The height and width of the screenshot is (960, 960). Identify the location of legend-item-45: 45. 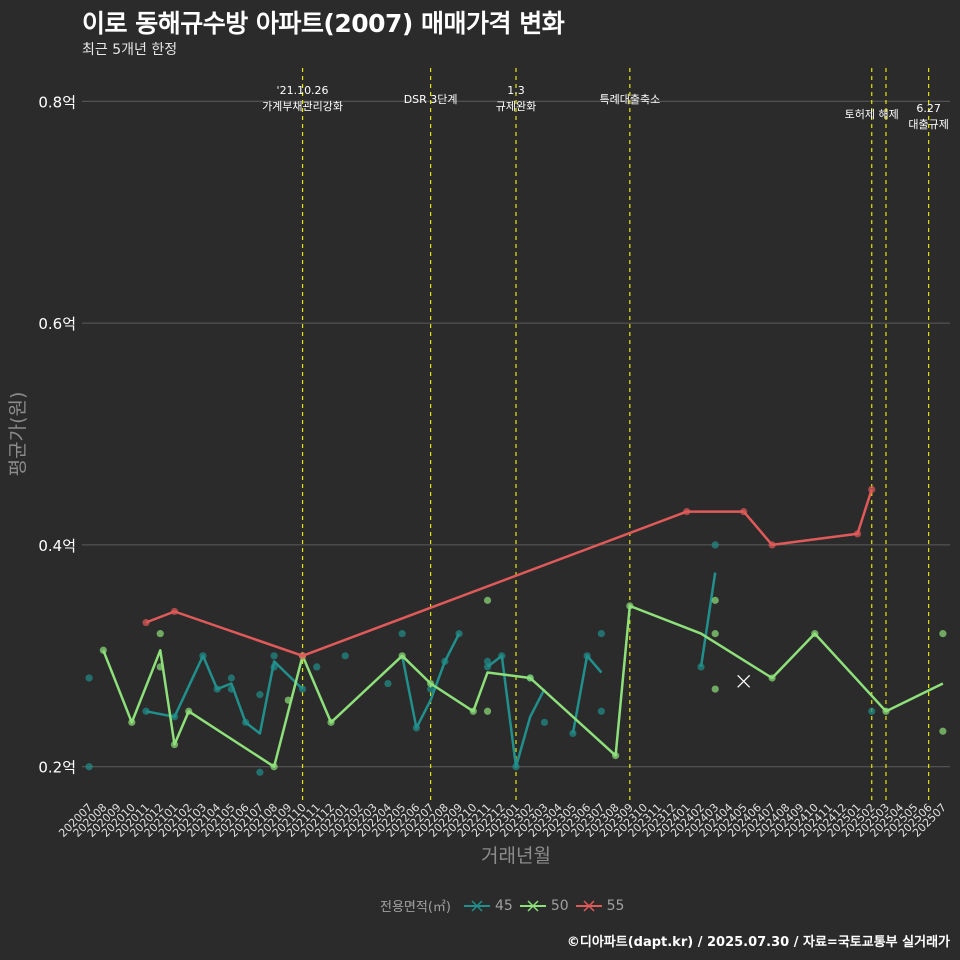
(488, 906).